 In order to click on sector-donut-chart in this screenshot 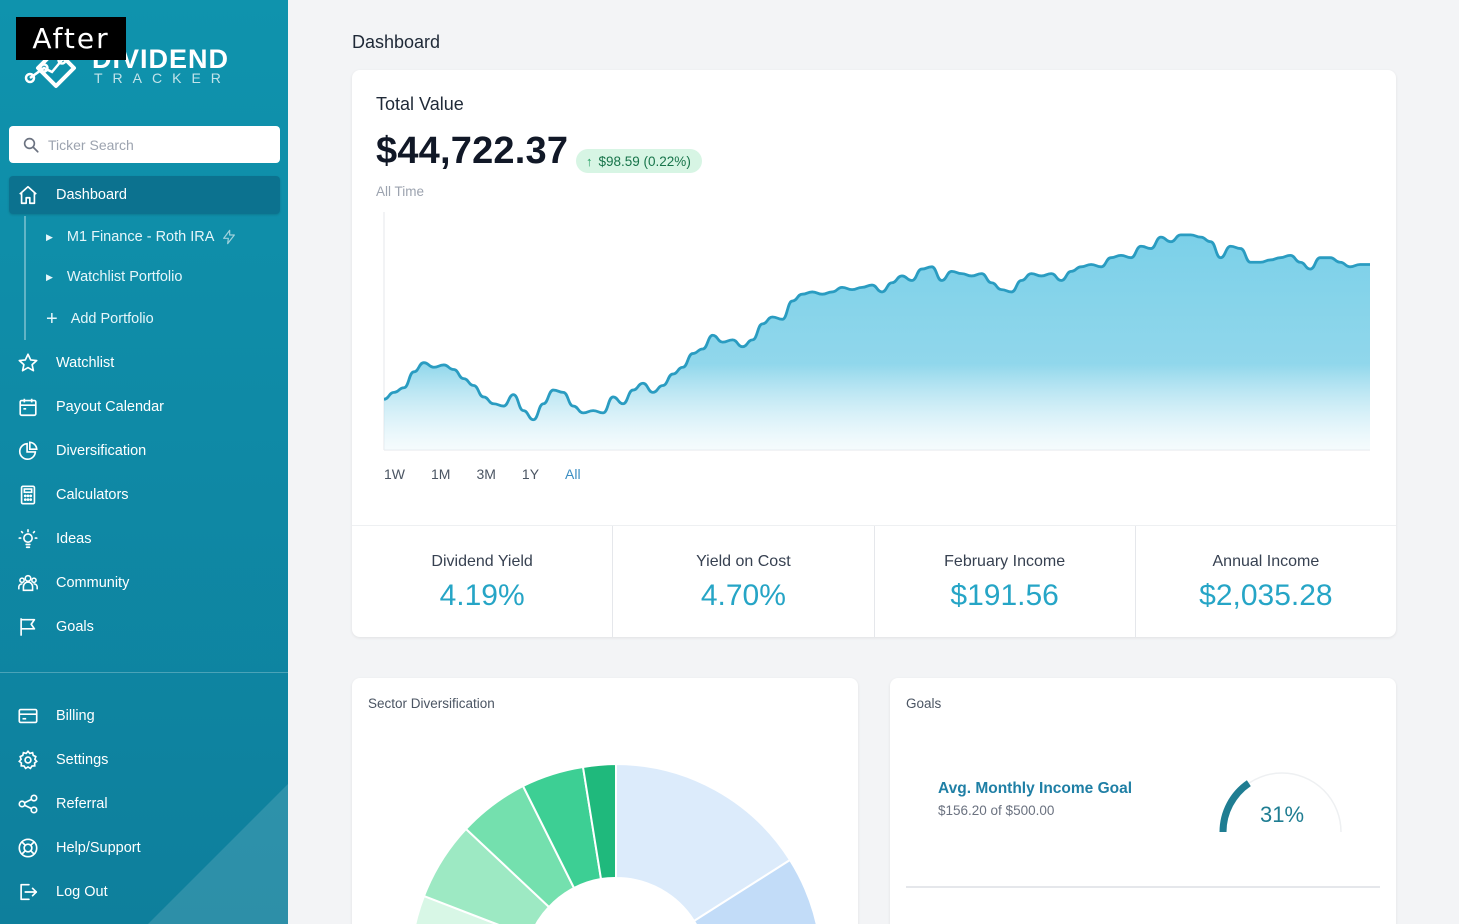, I will do `click(605, 831)`.